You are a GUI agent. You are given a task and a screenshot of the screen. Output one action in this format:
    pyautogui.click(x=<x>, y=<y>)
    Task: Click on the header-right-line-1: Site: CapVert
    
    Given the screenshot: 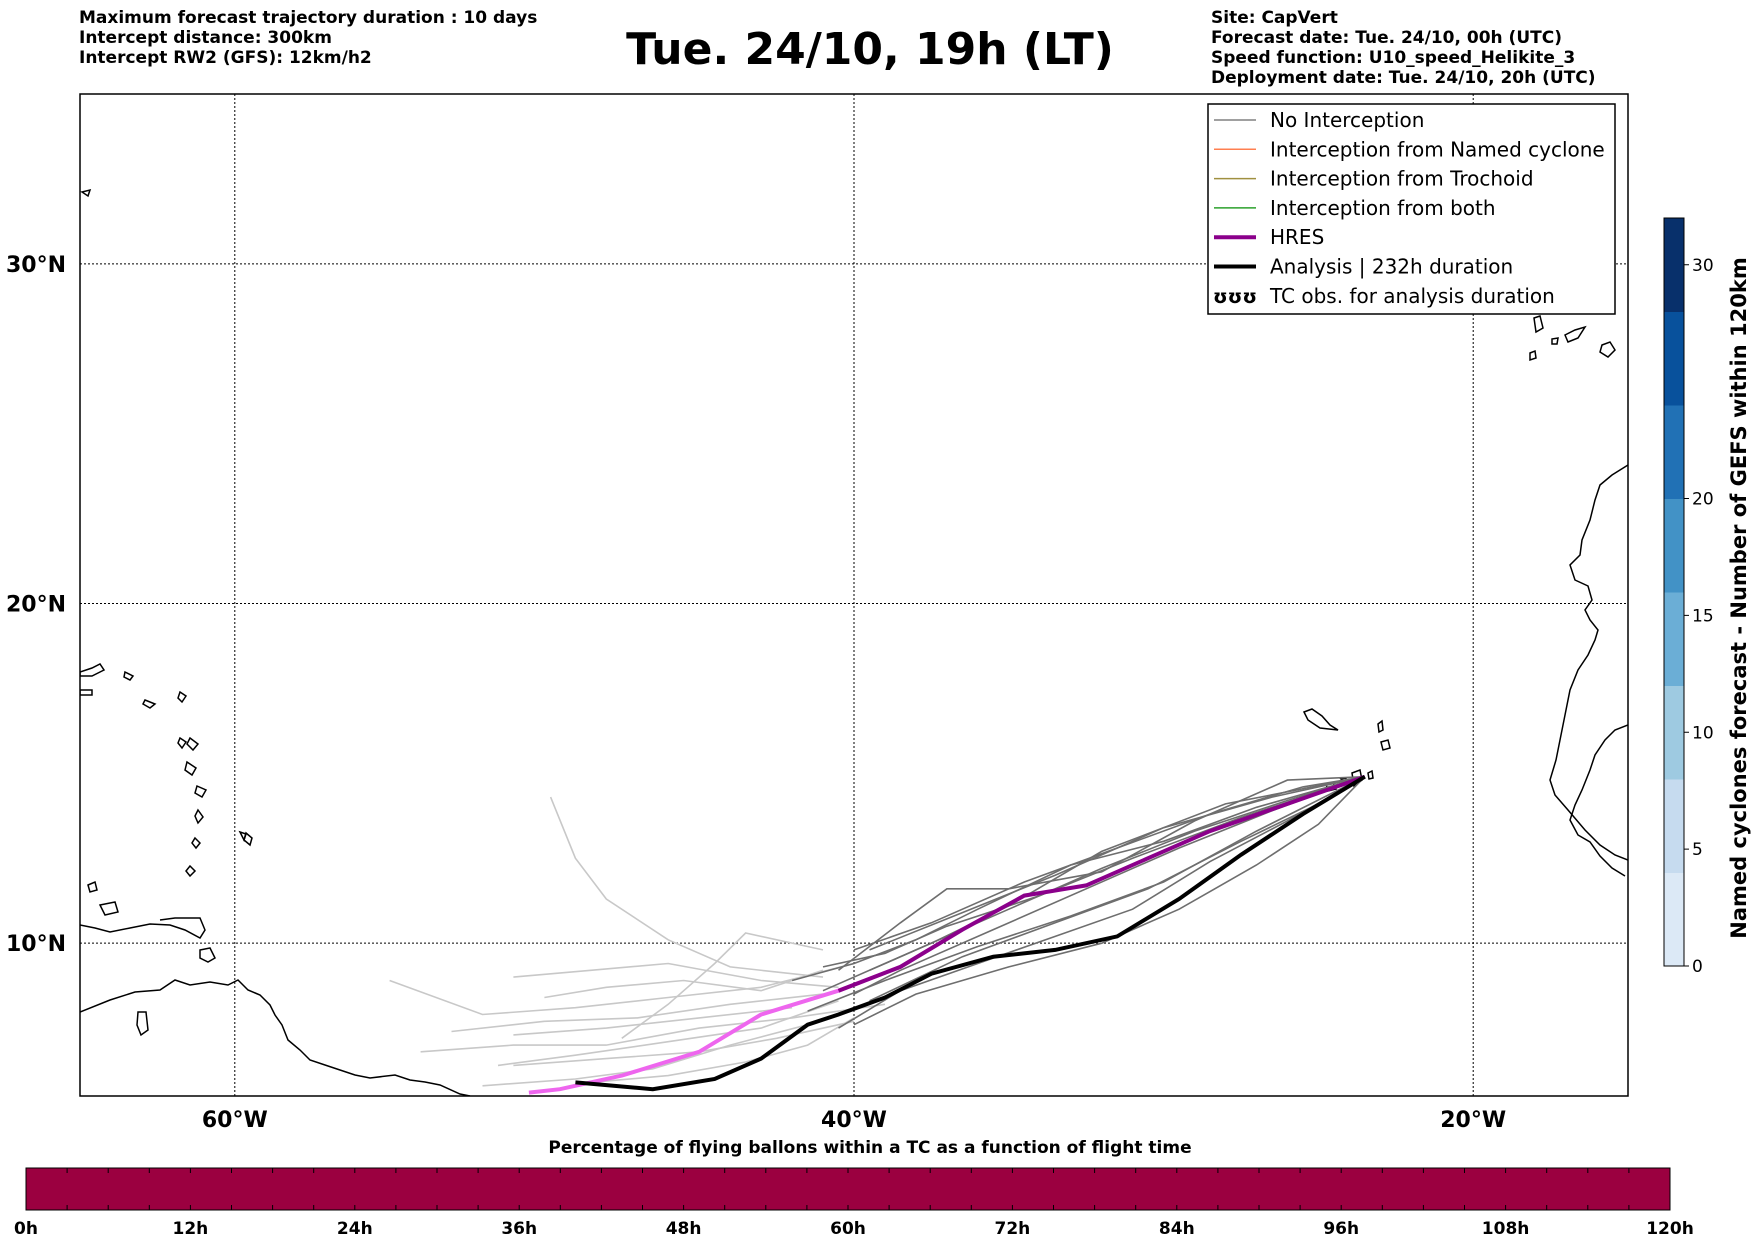 What is the action you would take?
    pyautogui.click(x=1274, y=18)
    